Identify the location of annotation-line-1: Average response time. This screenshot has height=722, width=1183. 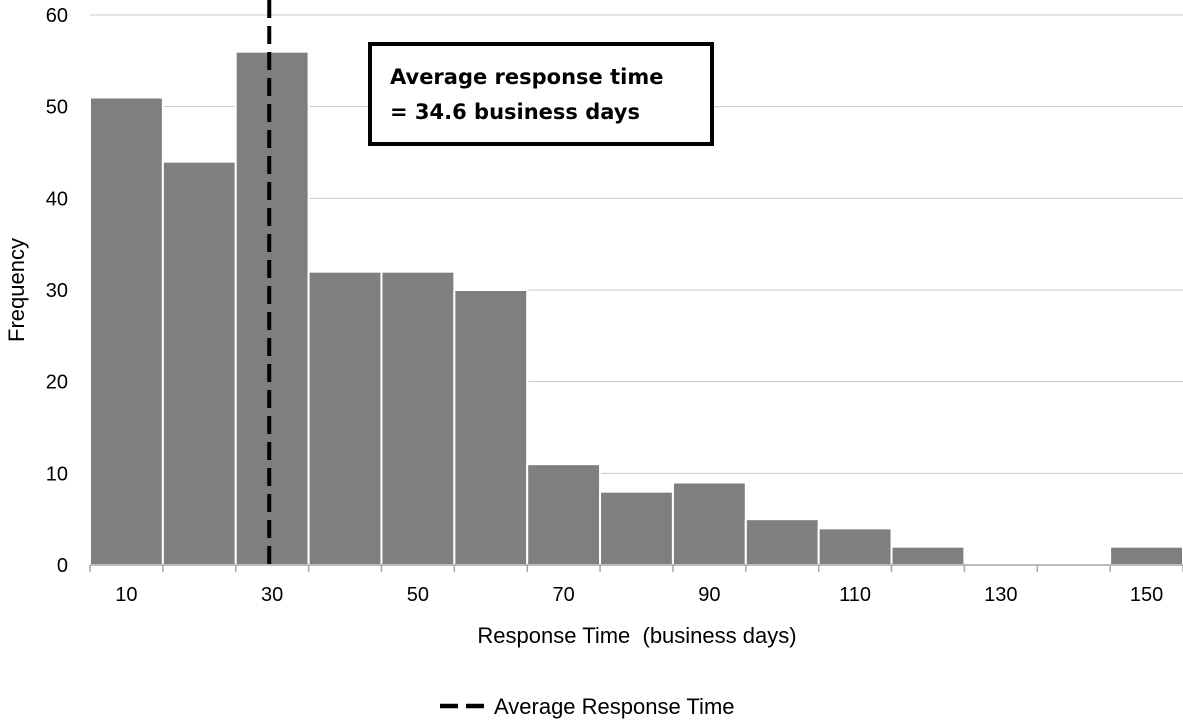
(526, 77).